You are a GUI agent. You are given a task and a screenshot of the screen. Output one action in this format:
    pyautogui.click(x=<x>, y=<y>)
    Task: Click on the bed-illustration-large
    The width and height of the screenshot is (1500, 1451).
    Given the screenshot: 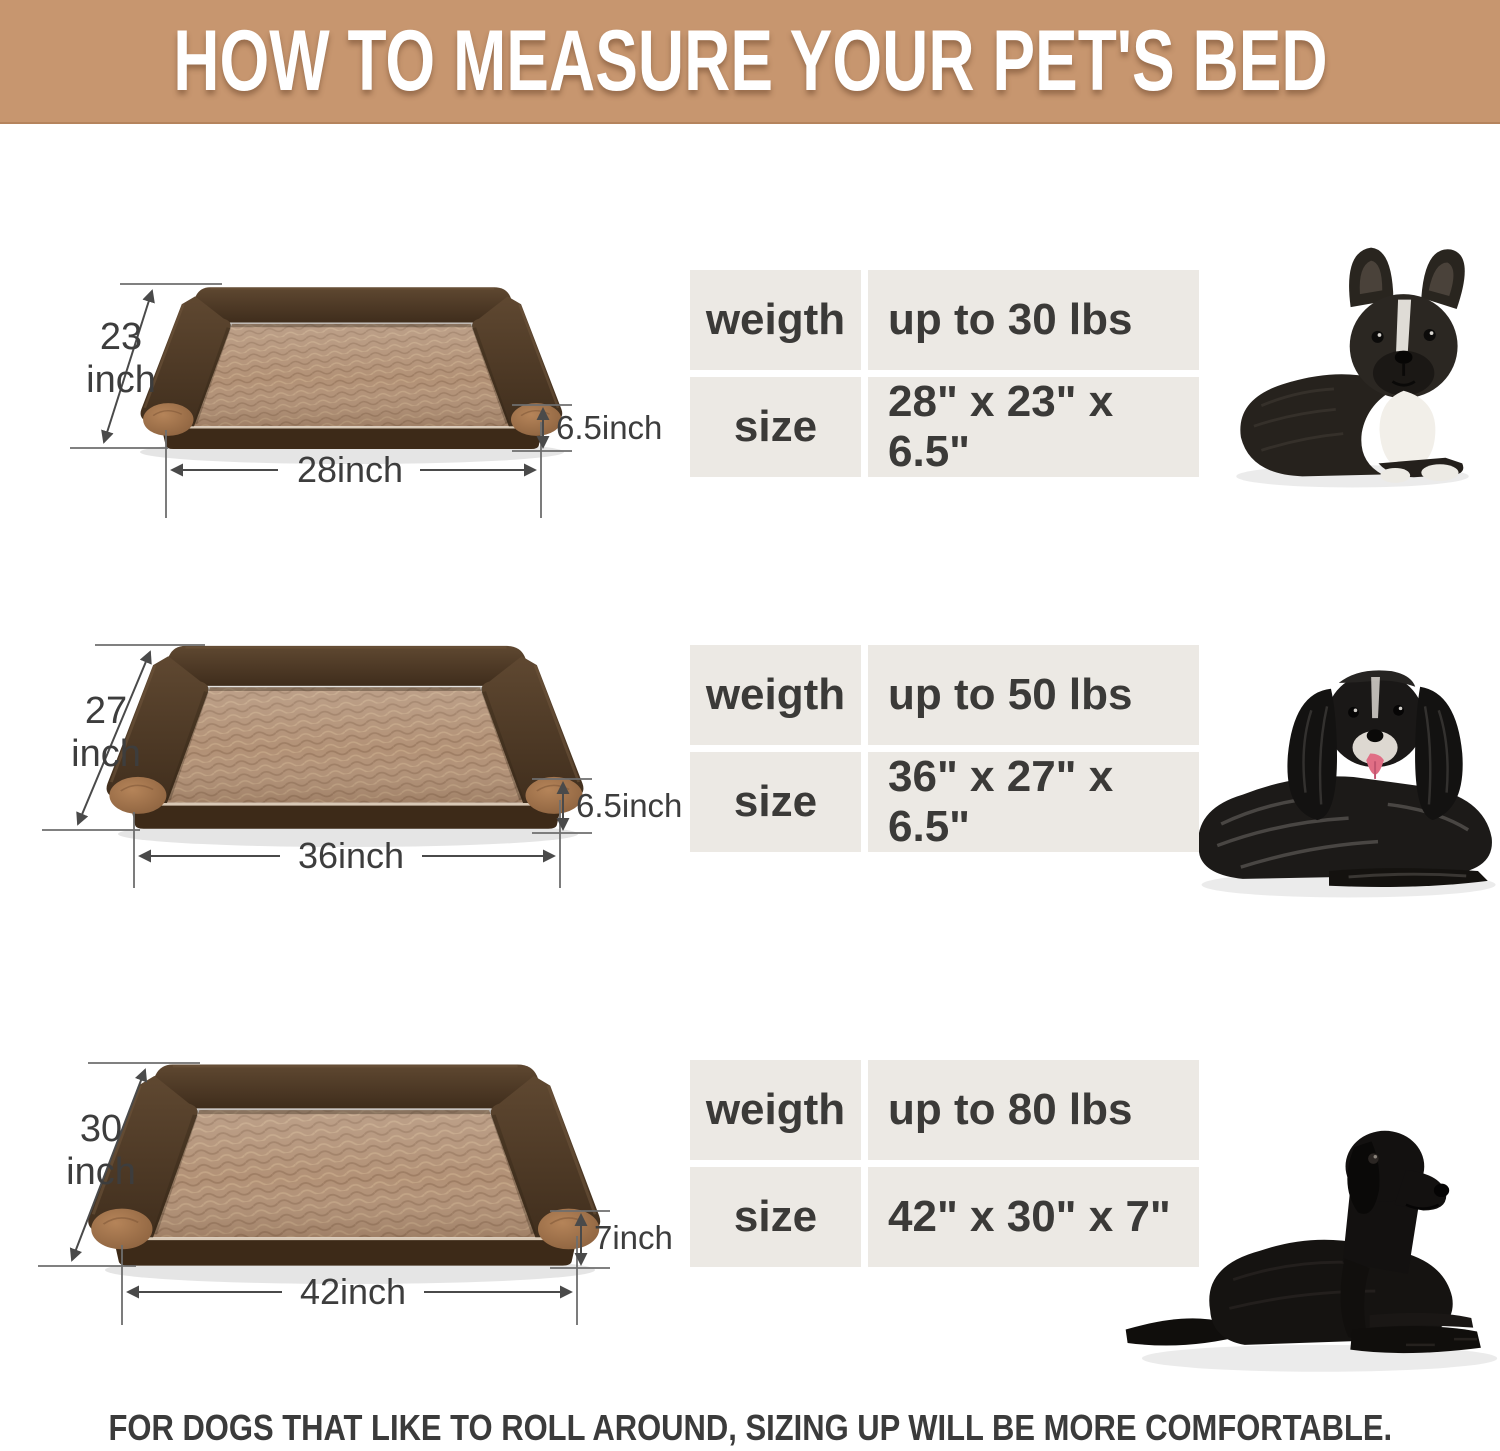 What is the action you would take?
    pyautogui.click(x=344, y=1174)
    